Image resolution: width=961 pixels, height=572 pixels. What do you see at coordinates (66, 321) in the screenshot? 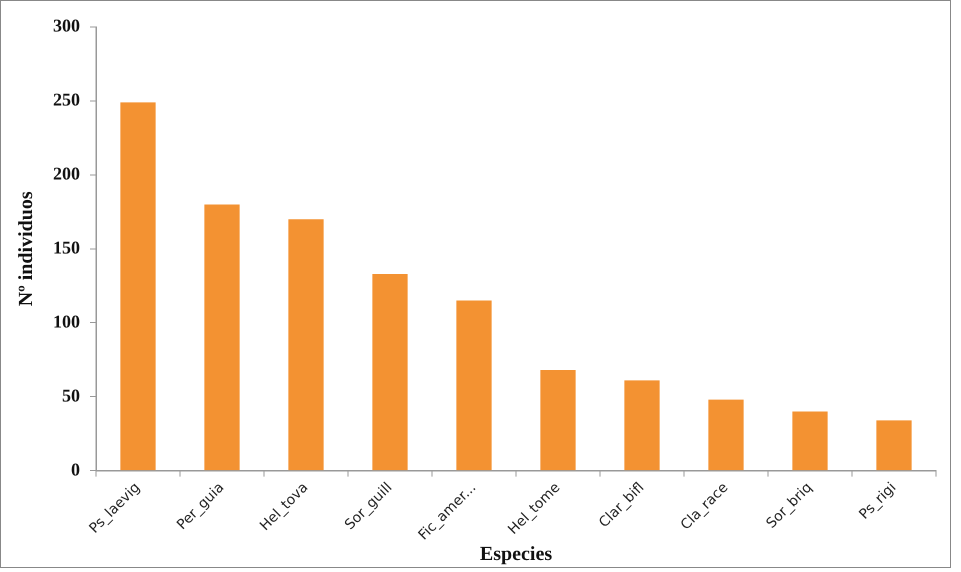
I see `y-tick-label: 100` at bounding box center [66, 321].